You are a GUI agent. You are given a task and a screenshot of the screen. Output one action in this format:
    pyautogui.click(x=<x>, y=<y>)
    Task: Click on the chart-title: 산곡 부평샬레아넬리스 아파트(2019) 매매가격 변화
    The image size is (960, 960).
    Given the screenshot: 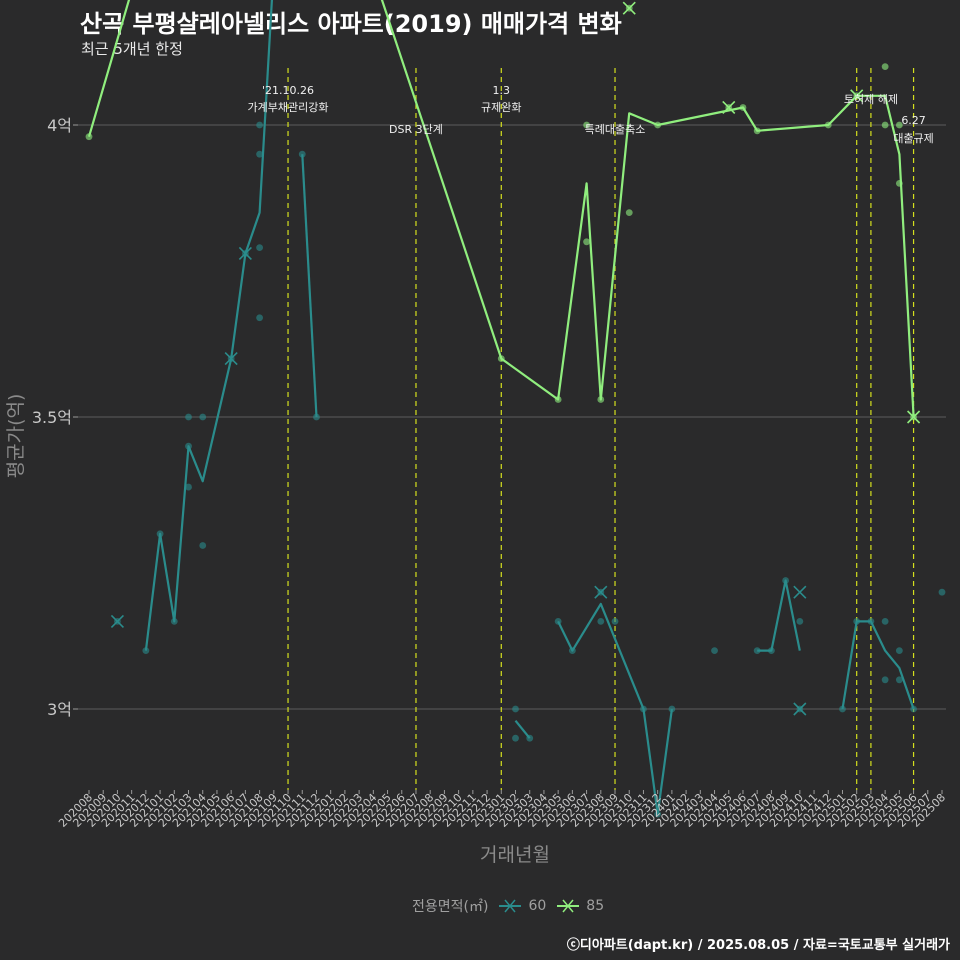 What is the action you would take?
    pyautogui.click(x=351, y=24)
    